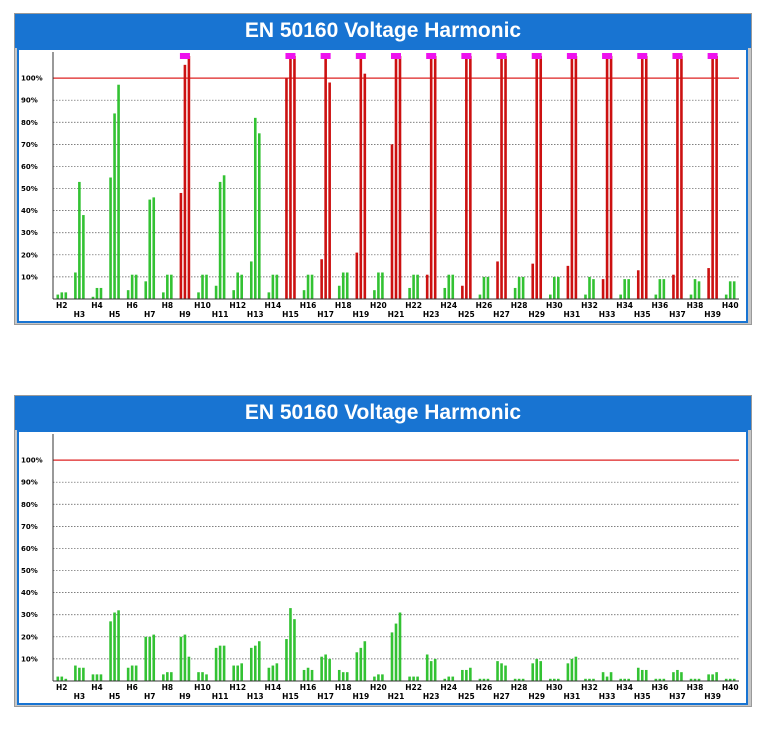  Describe the element at coordinates (29, 593) in the screenshot. I see `y-tick-label: 40%` at that location.